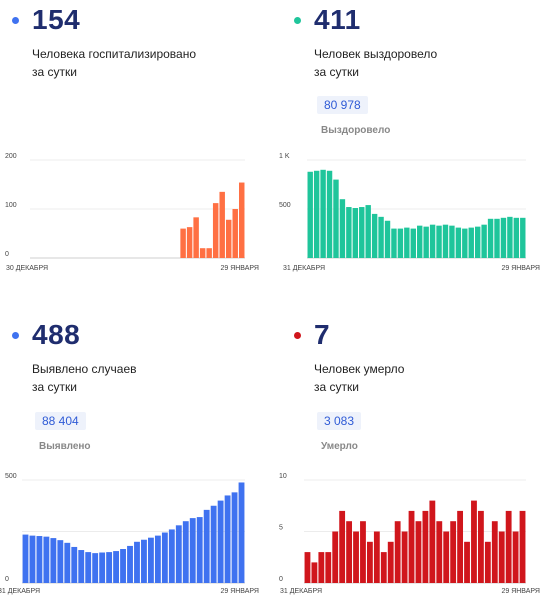 This screenshot has width=548, height=605. What do you see at coordinates (27, 268) in the screenshot?
I see `x-start-label: 30 ДЕКАБРЯ` at bounding box center [27, 268].